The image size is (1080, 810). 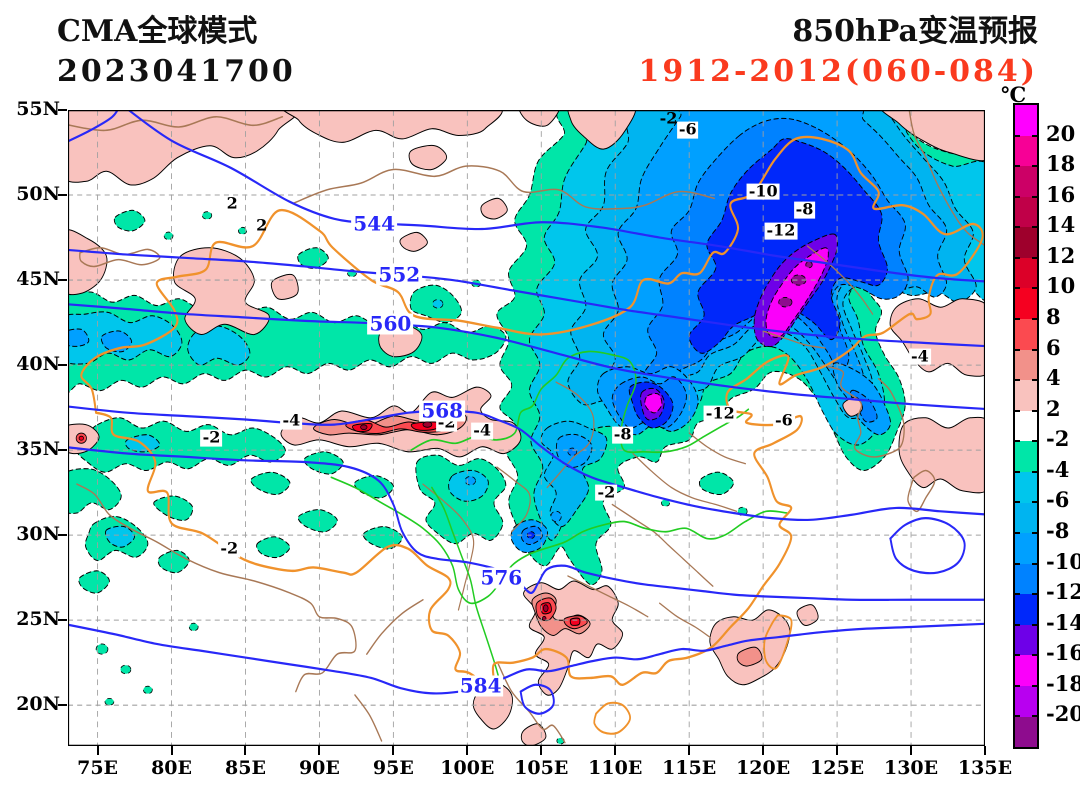 What do you see at coordinates (38, 109) in the screenshot?
I see `lat-tick-label: 55N` at bounding box center [38, 109].